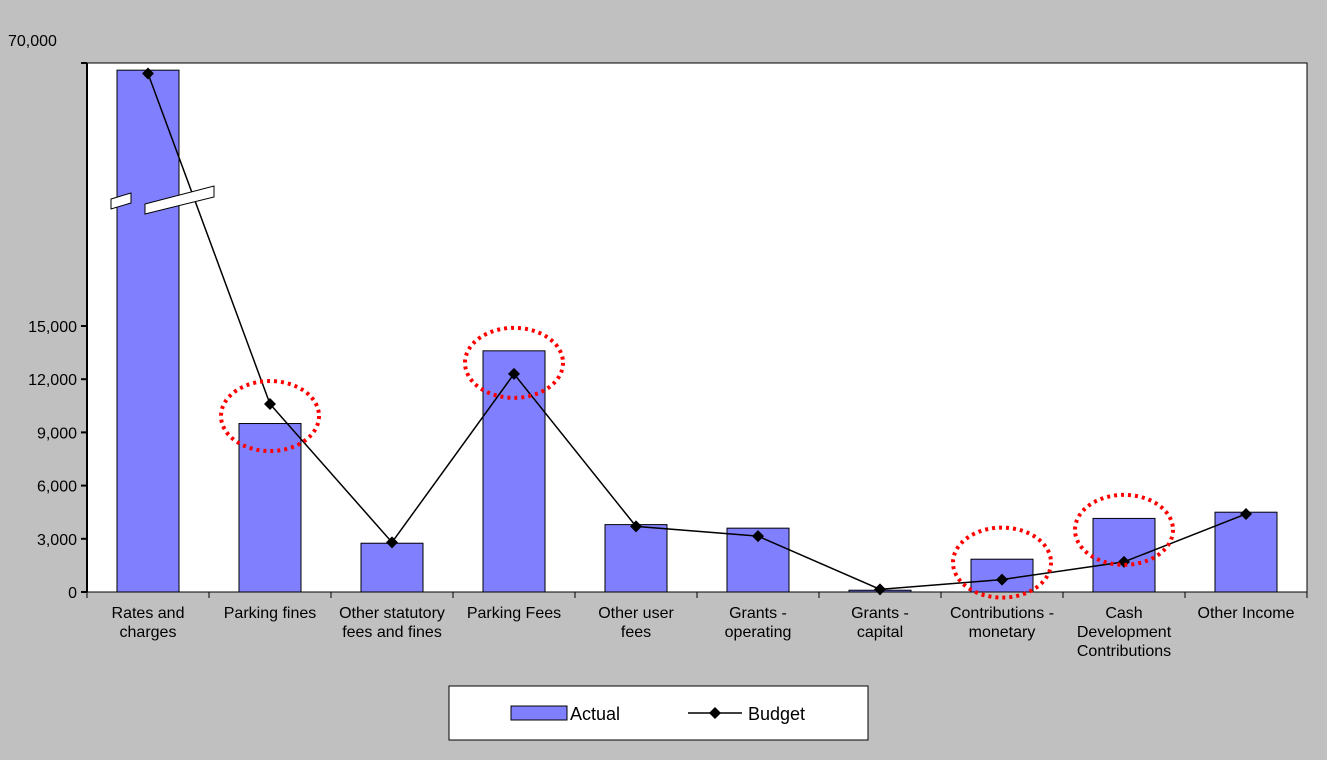 The width and height of the screenshot is (1327, 760). I want to click on x-tick-label: Cash Development Contributions, so click(1124, 632).